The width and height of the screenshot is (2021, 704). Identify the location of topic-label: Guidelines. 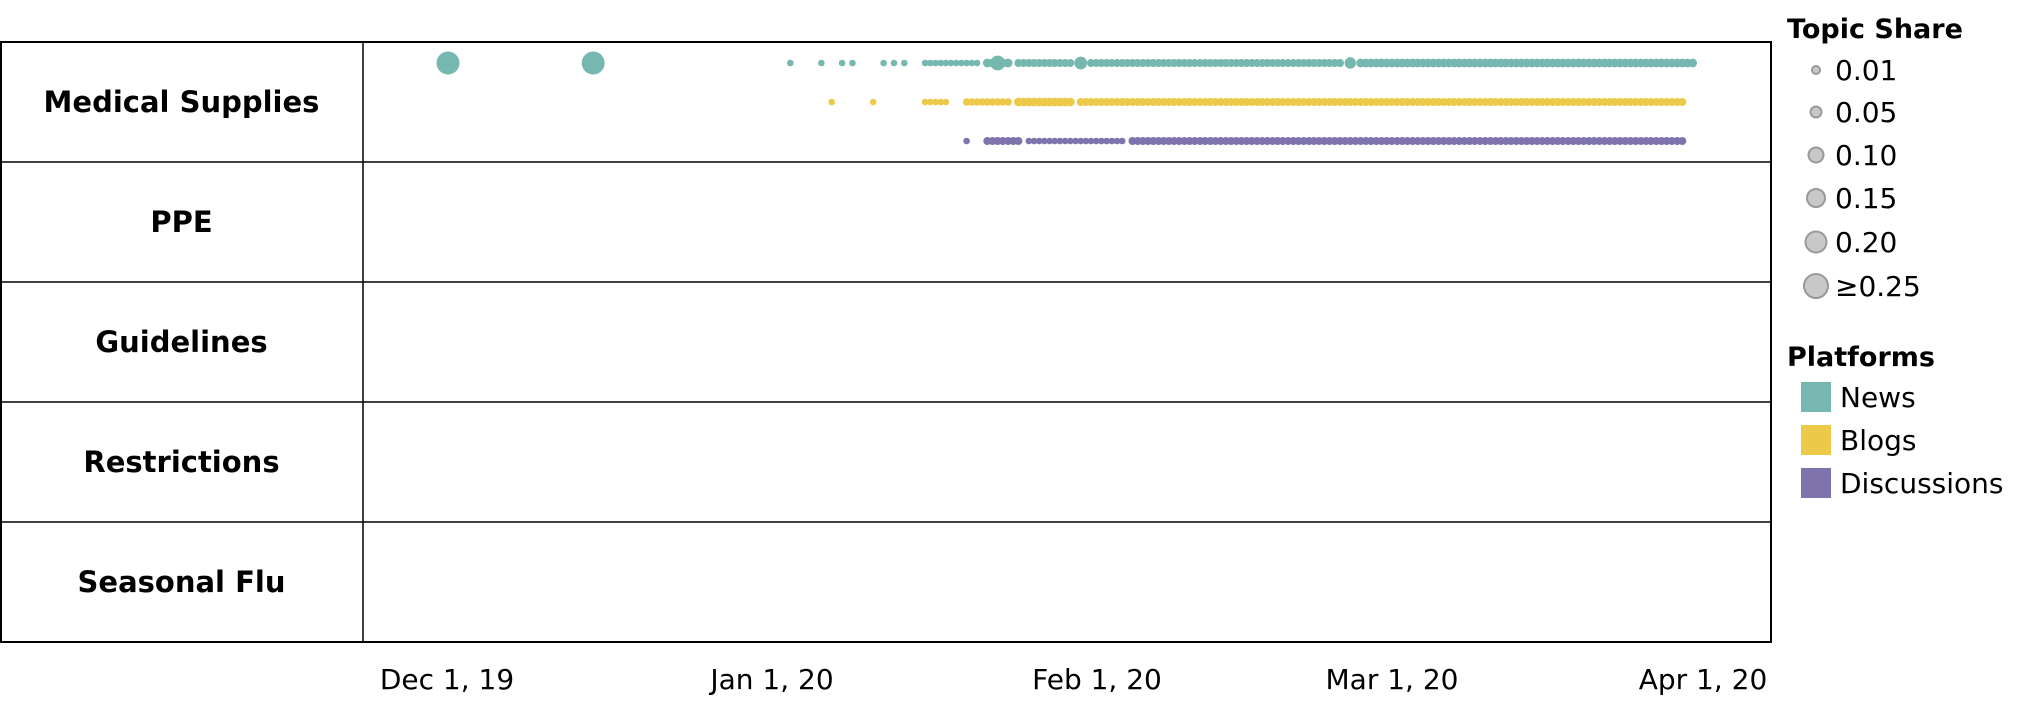
(181, 342).